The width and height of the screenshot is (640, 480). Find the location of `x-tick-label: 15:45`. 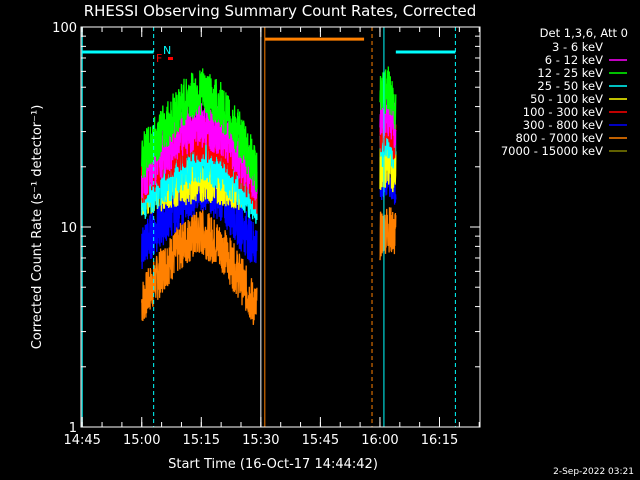

x-tick-label: 15:45 is located at coordinates (320, 440).